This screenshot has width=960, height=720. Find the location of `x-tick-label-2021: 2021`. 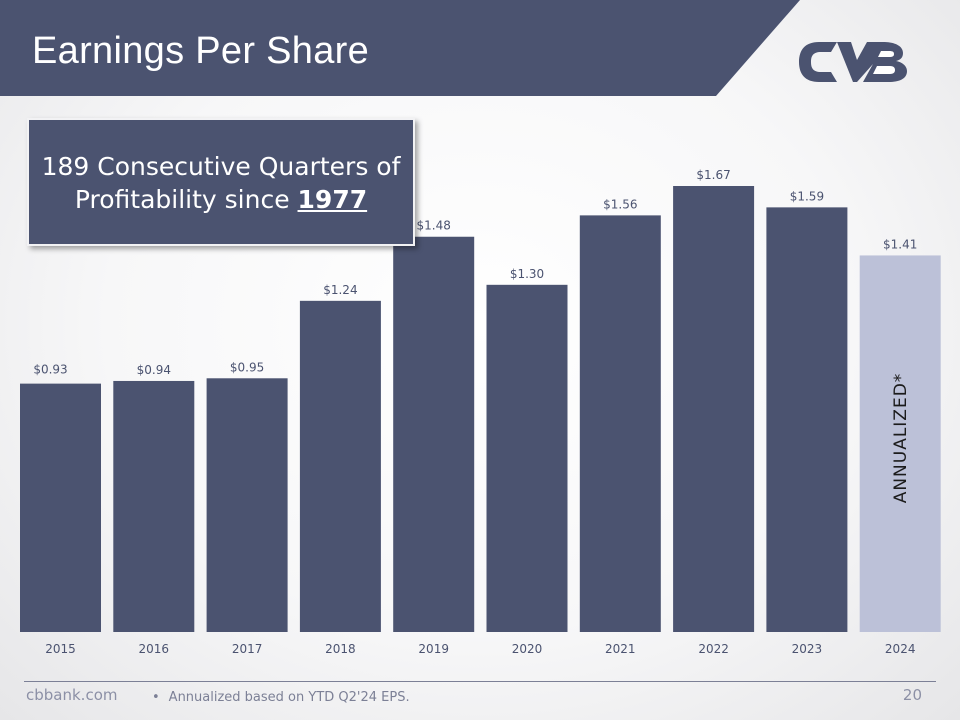

x-tick-label-2021: 2021 is located at coordinates (620, 649).